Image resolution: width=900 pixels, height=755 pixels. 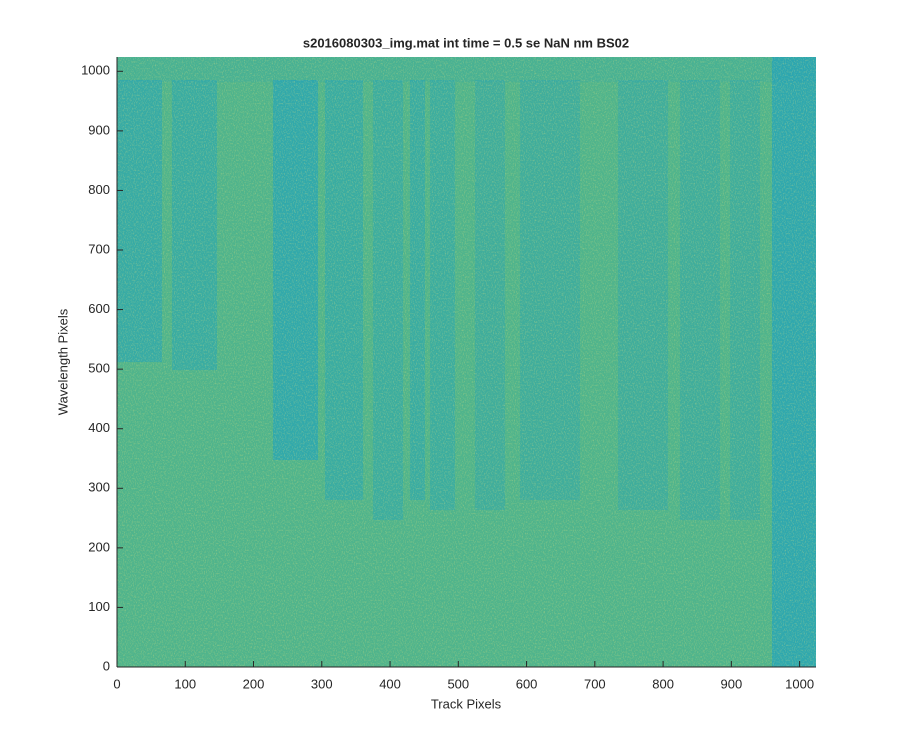 What do you see at coordinates (99, 606) in the screenshot?
I see `y-tick-label: 100` at bounding box center [99, 606].